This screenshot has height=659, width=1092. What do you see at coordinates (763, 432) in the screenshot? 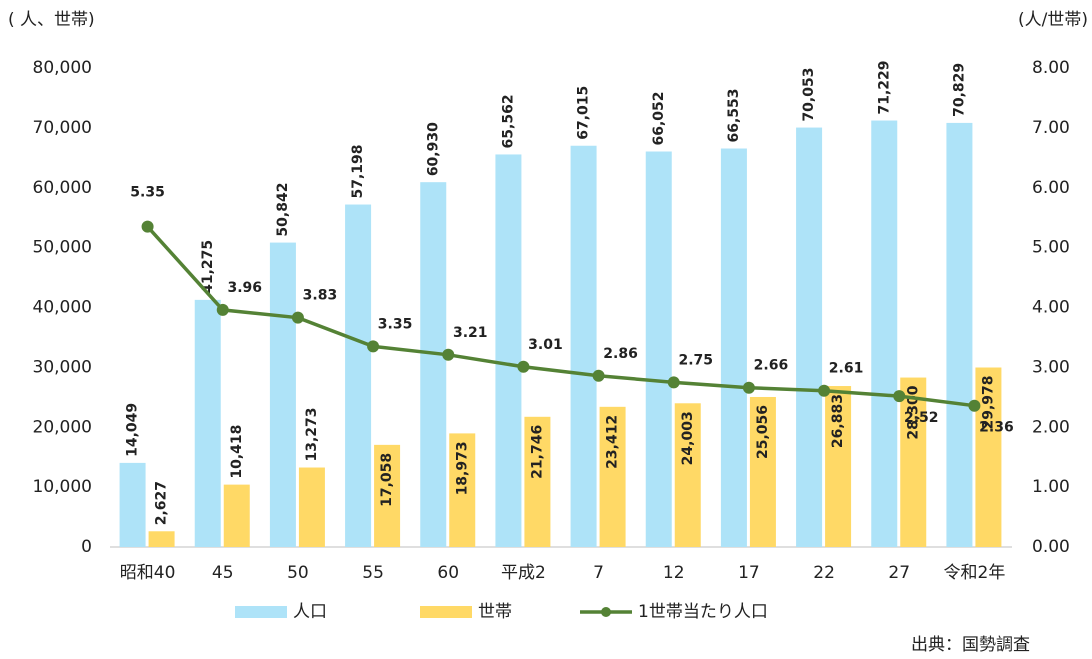
I see `data-label: 25,056` at bounding box center [763, 432].